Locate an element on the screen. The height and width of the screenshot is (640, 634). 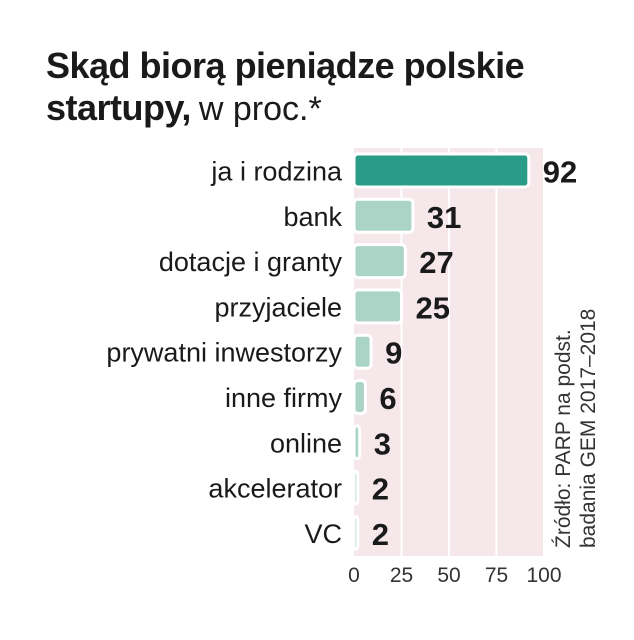
value-label-1: 92 is located at coordinates (560, 172).